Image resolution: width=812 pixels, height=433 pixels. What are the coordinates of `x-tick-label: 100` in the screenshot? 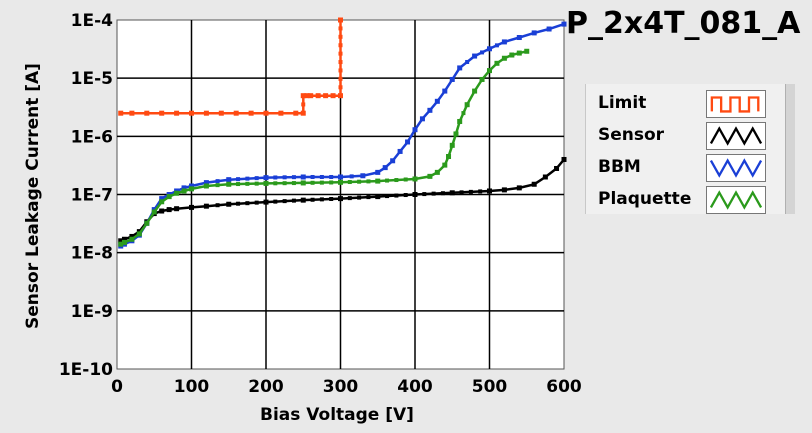 It's located at (192, 387).